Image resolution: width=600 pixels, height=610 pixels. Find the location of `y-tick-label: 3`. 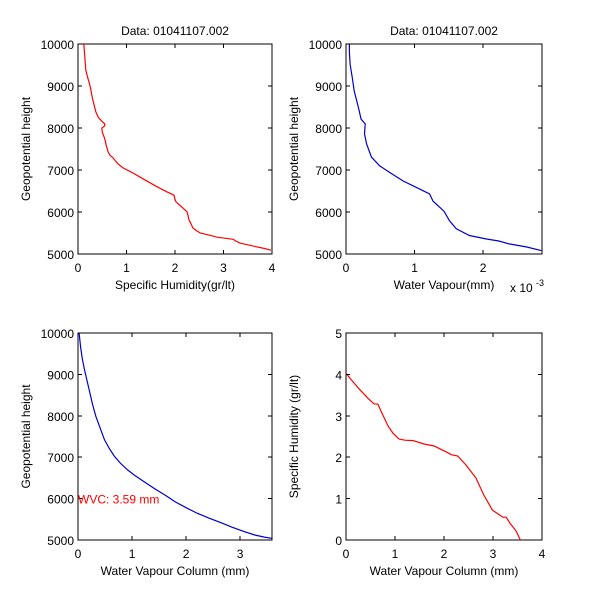

y-tick-label: 3 is located at coordinates (338, 417).